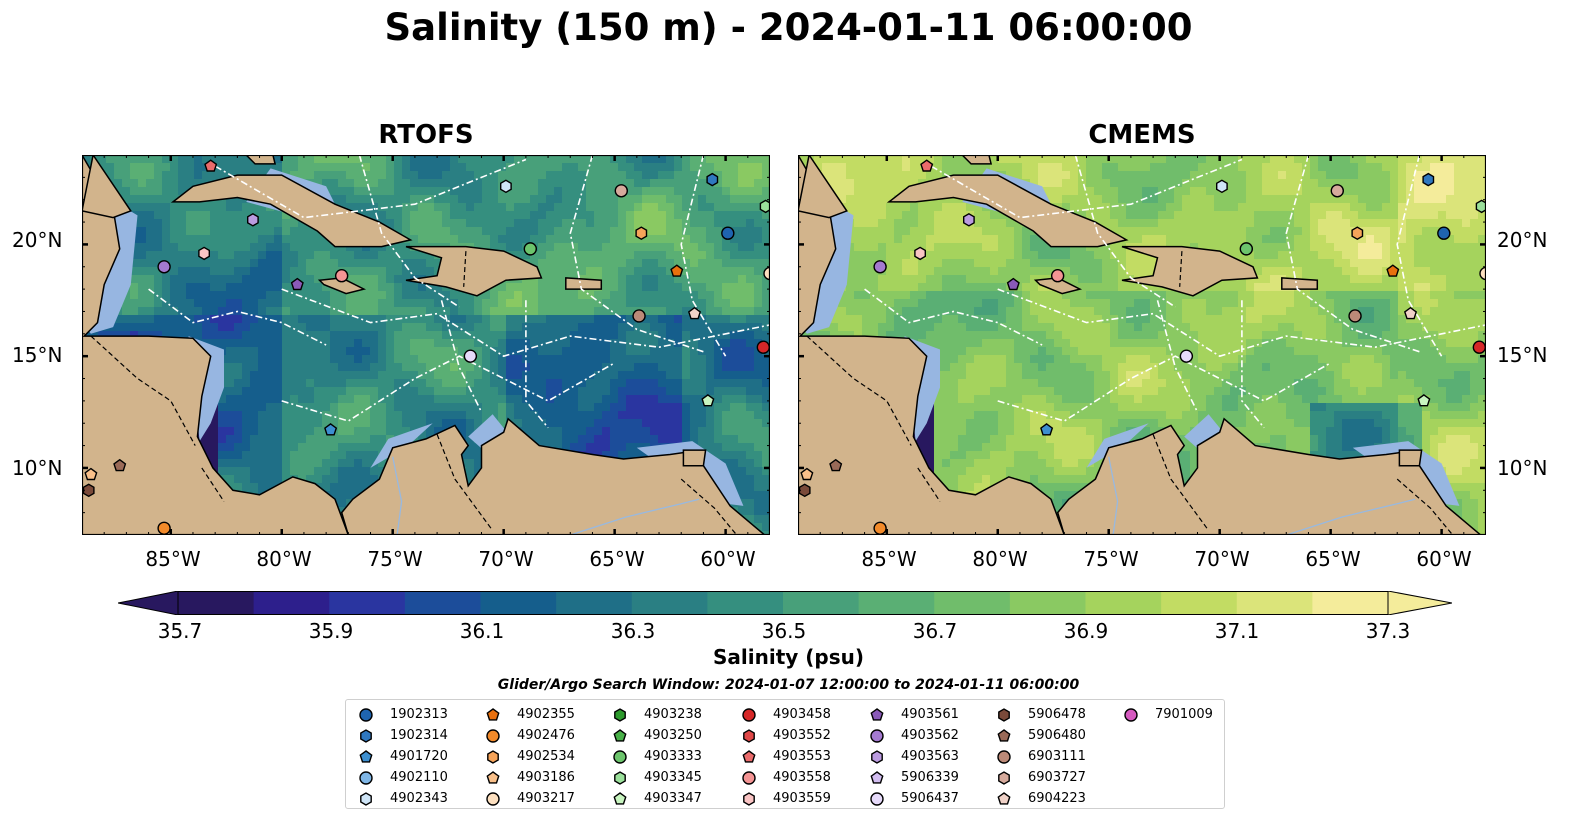 The width and height of the screenshot is (1577, 826). I want to click on legend-item: 4903217, so click(529, 798).